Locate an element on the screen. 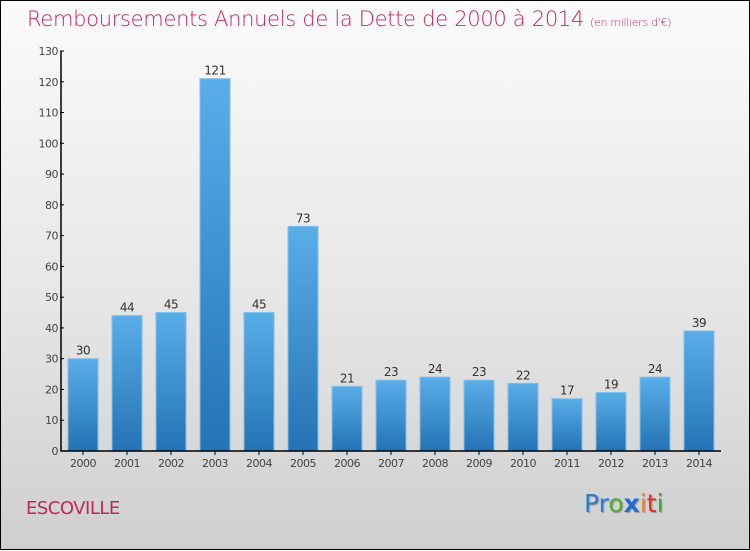  value-label-2006: 21 is located at coordinates (347, 378).